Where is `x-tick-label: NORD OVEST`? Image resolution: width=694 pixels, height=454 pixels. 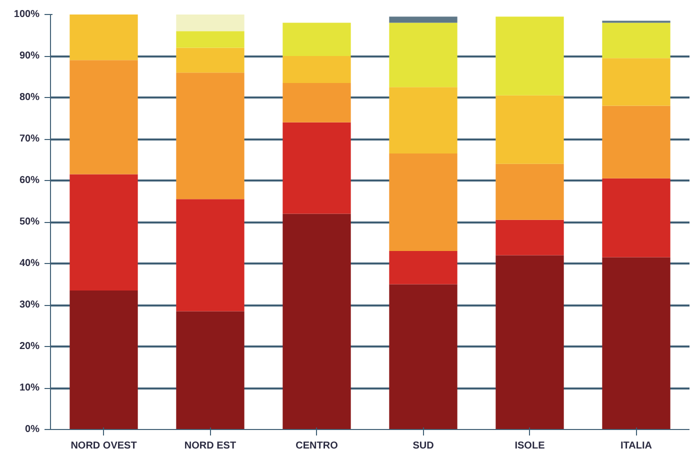 x-tick-label: NORD OVEST is located at coordinates (103, 446).